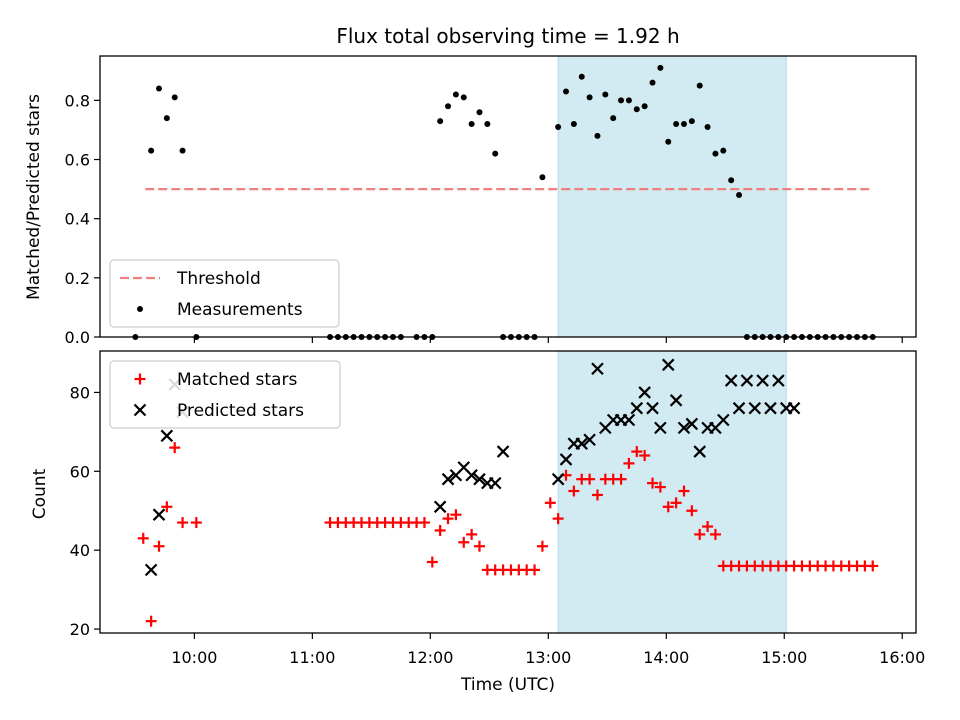 The width and height of the screenshot is (960, 720). Describe the element at coordinates (77, 278) in the screenshot. I see `top-y-tick-label: 0.2` at that location.